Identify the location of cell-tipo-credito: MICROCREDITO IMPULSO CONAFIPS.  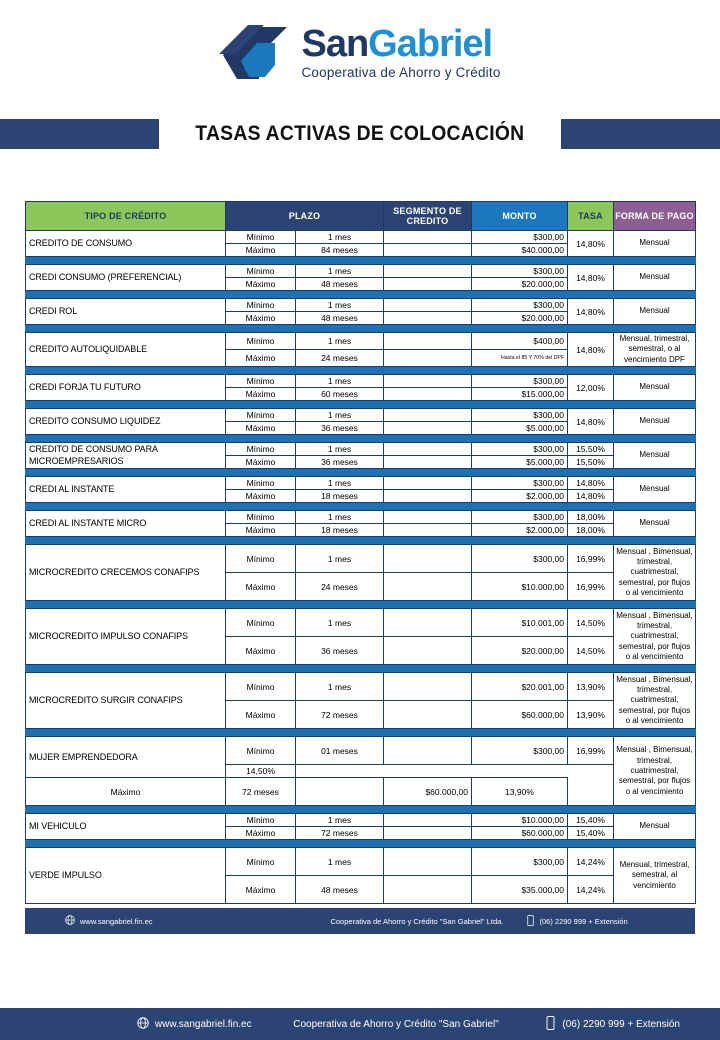
(125, 637).